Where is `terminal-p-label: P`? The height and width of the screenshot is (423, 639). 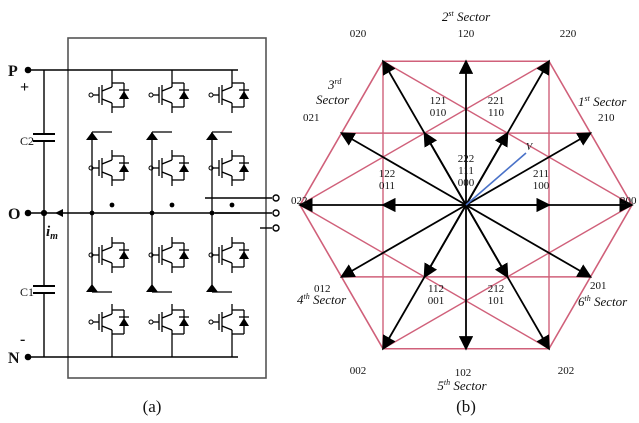 terminal-p-label: P is located at coordinates (13, 71).